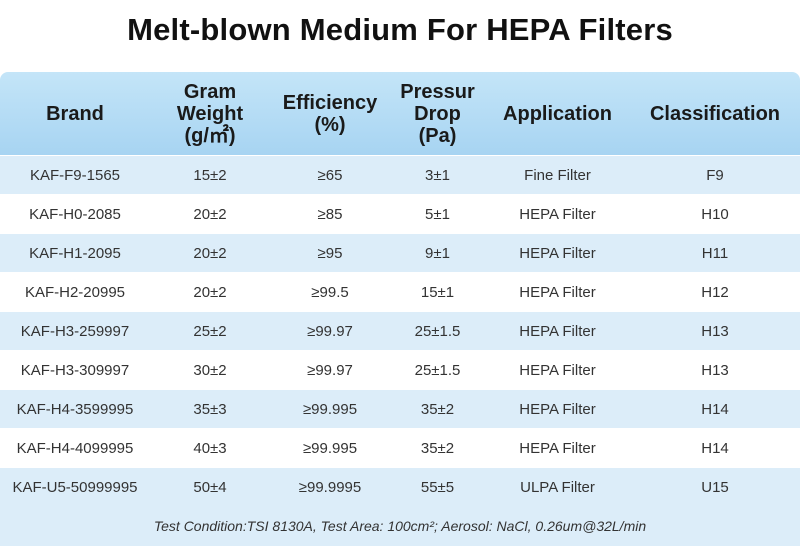  Describe the element at coordinates (557, 113) in the screenshot. I see `header-application: Application` at that location.